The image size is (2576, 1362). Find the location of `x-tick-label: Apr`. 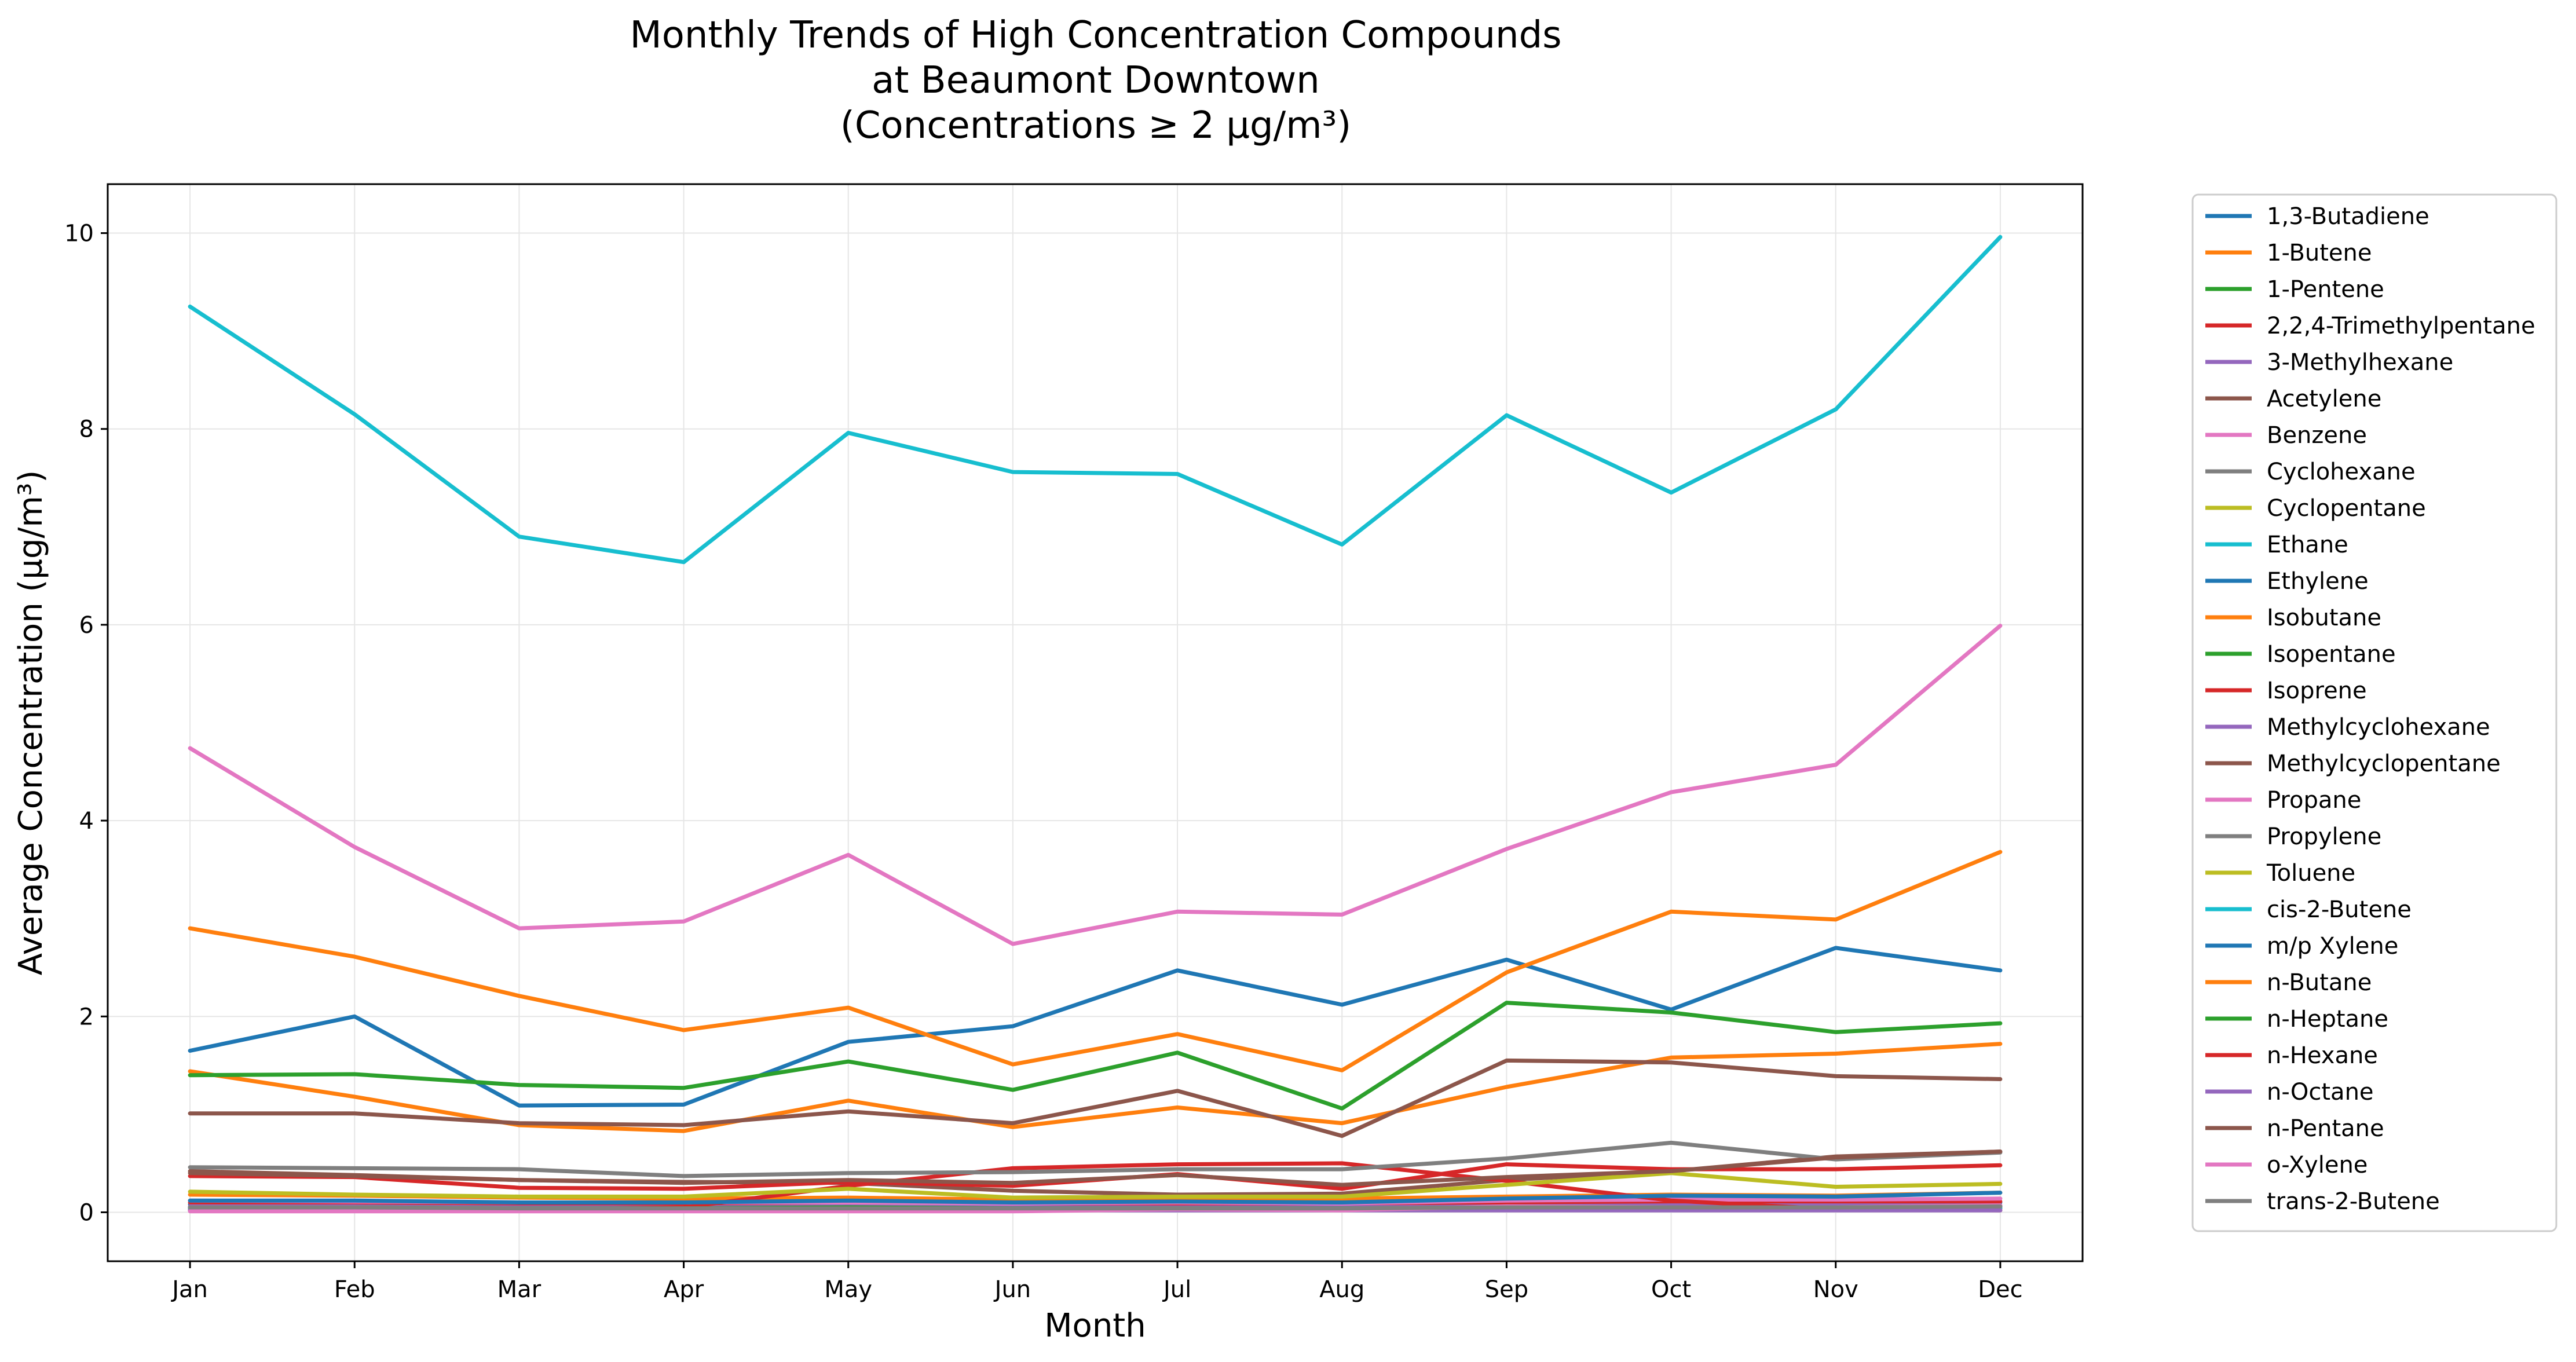

x-tick-label: Apr is located at coordinates (684, 1290).